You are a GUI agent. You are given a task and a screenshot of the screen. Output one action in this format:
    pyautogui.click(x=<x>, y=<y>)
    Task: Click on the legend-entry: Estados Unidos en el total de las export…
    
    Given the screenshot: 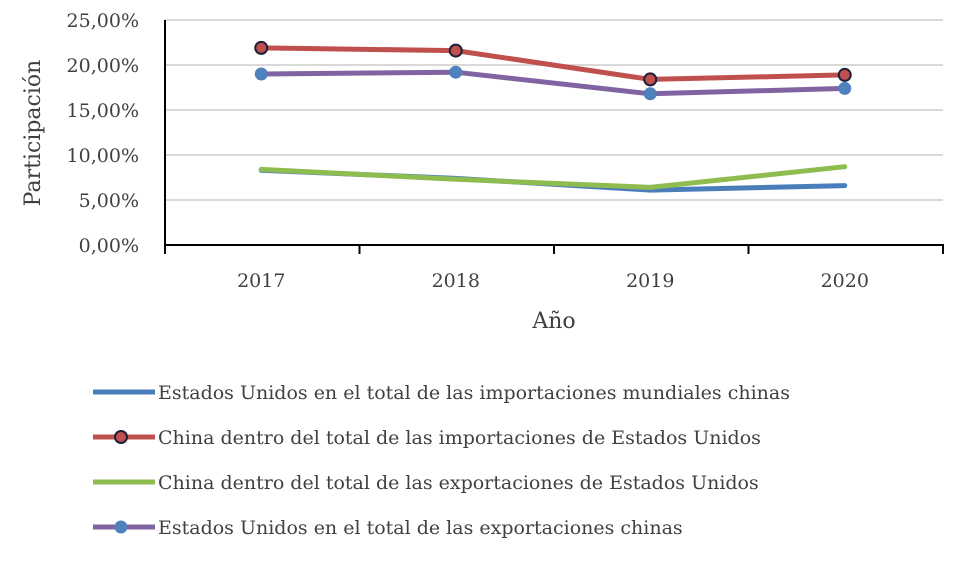 What is the action you would take?
    pyautogui.click(x=420, y=528)
    